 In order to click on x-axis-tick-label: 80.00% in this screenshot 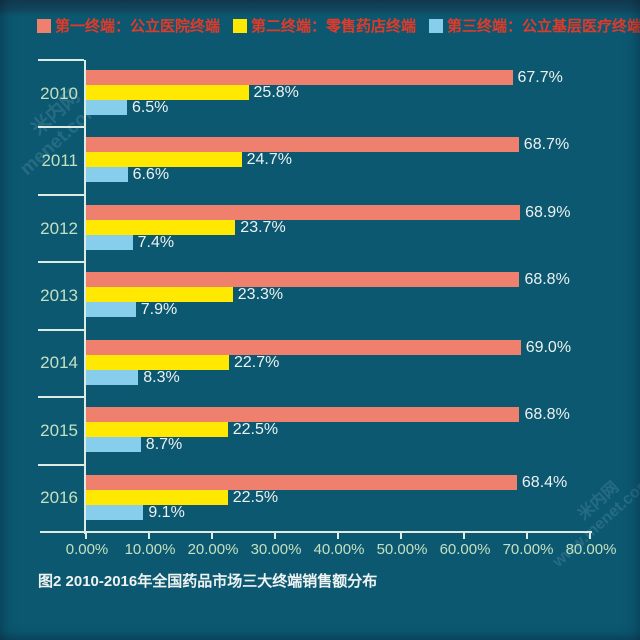, I will do `click(591, 549)`.